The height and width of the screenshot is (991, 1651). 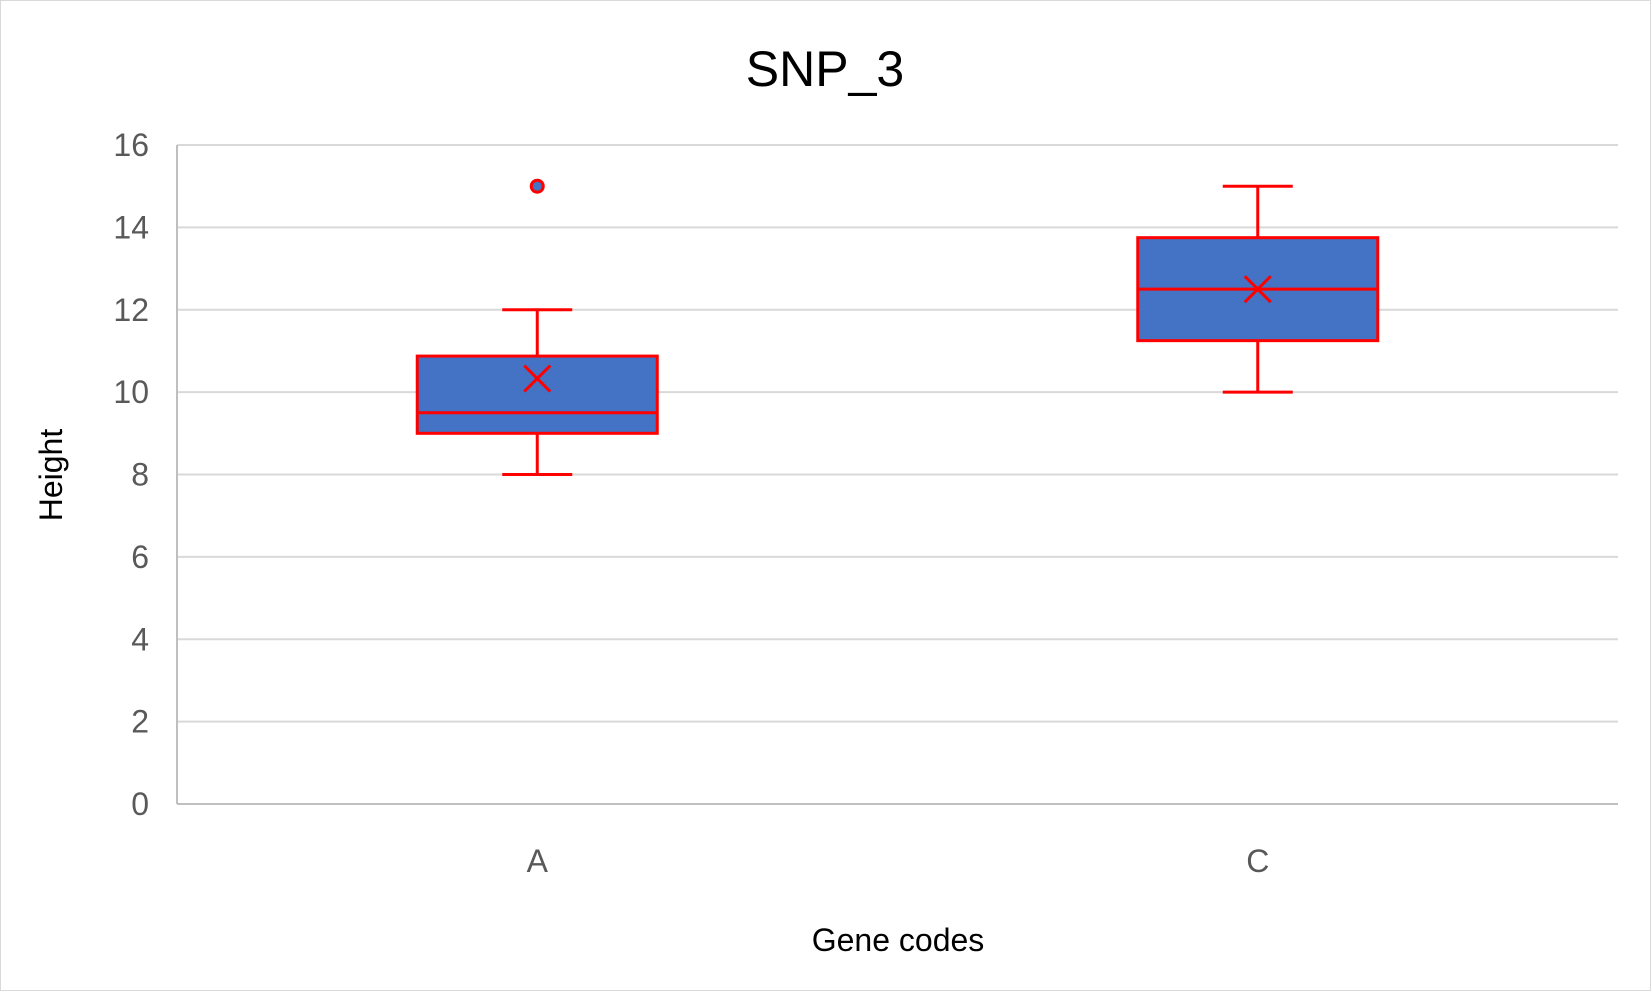 What do you see at coordinates (51, 475) in the screenshot?
I see `y-axis-label: Height` at bounding box center [51, 475].